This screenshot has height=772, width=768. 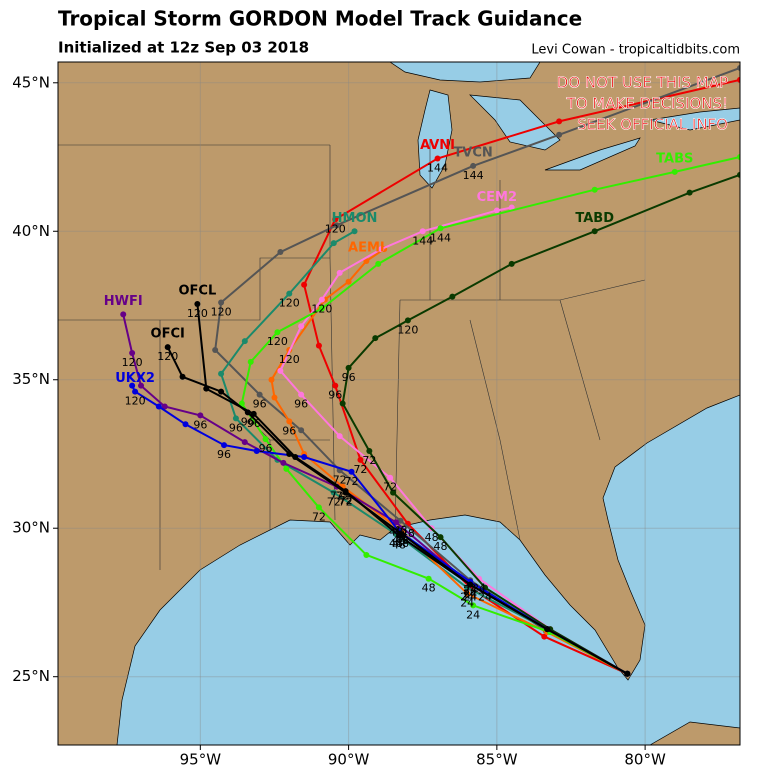 I want to click on model-name: TABS, so click(x=674, y=158).